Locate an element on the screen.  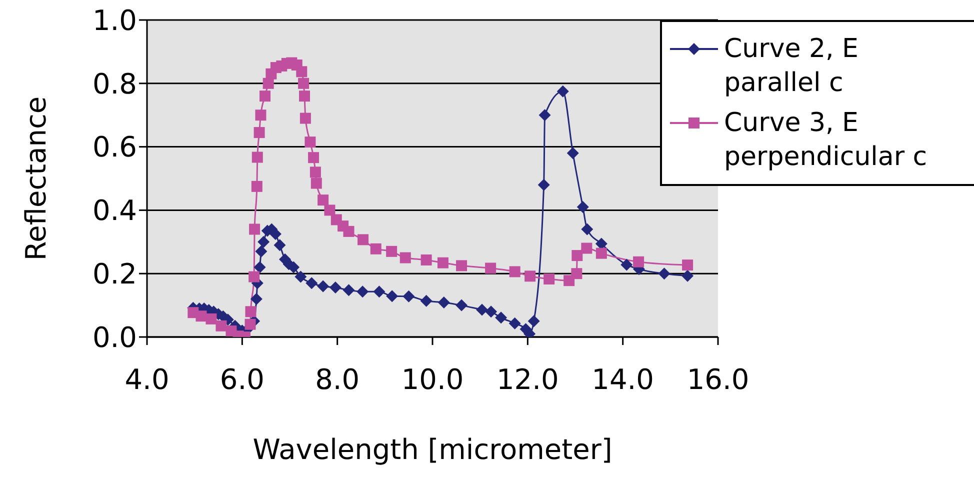
x-tick-label: 10.0 is located at coordinates (432, 379).